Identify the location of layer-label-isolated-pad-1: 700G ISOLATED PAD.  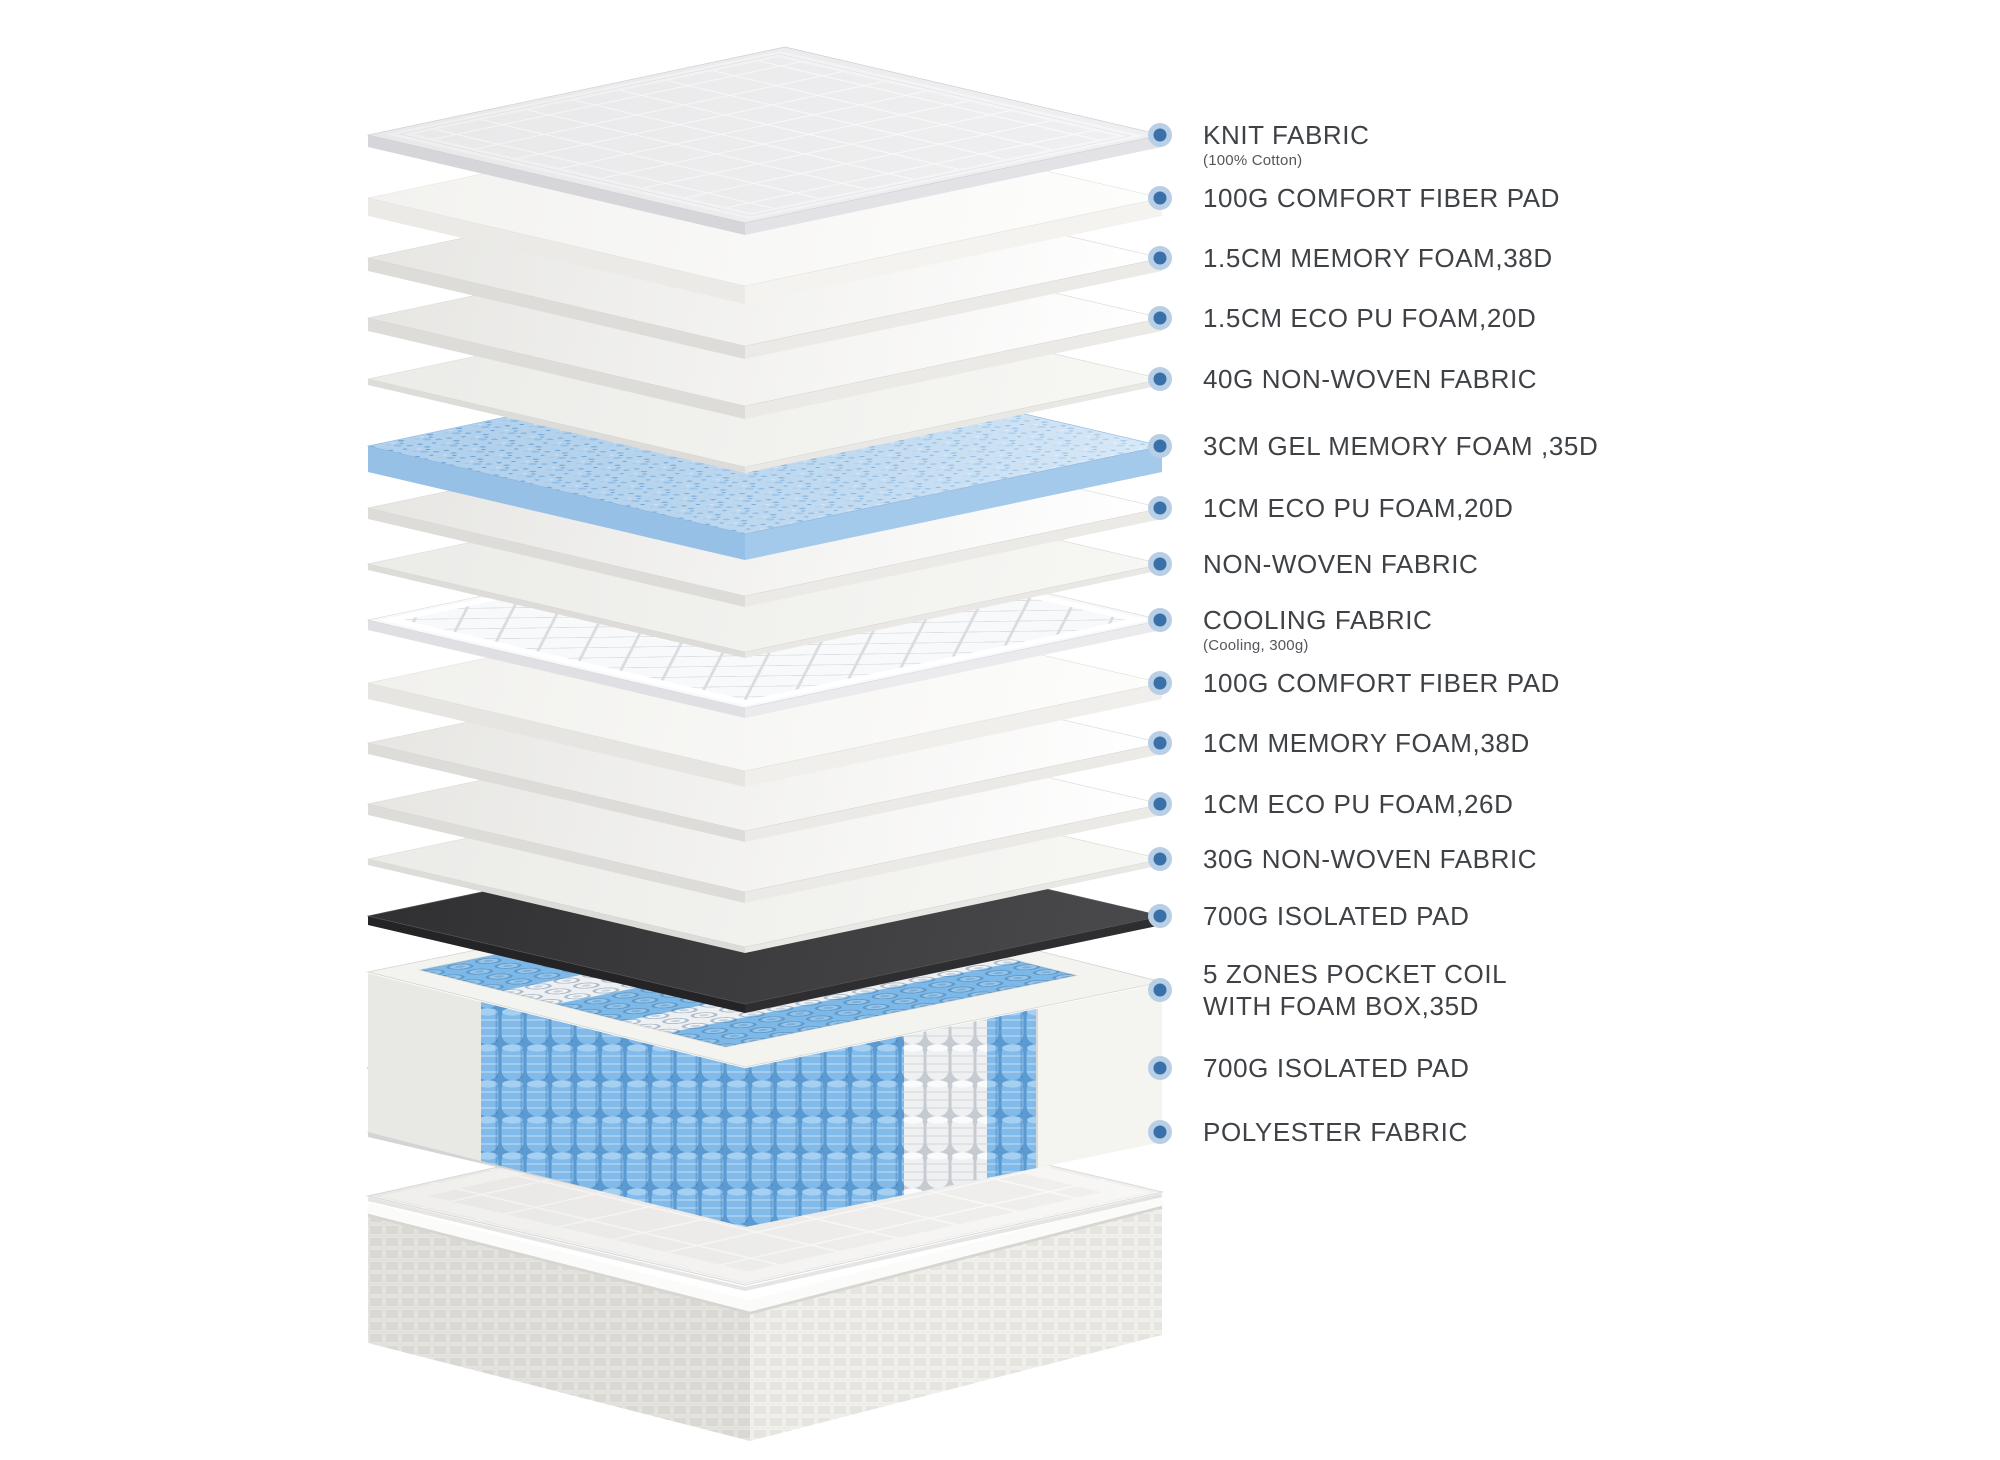
(1308, 916).